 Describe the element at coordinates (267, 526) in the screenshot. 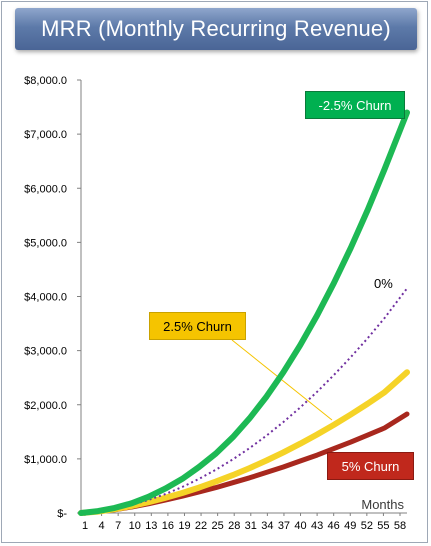

I see `x-tick-label: 34` at that location.